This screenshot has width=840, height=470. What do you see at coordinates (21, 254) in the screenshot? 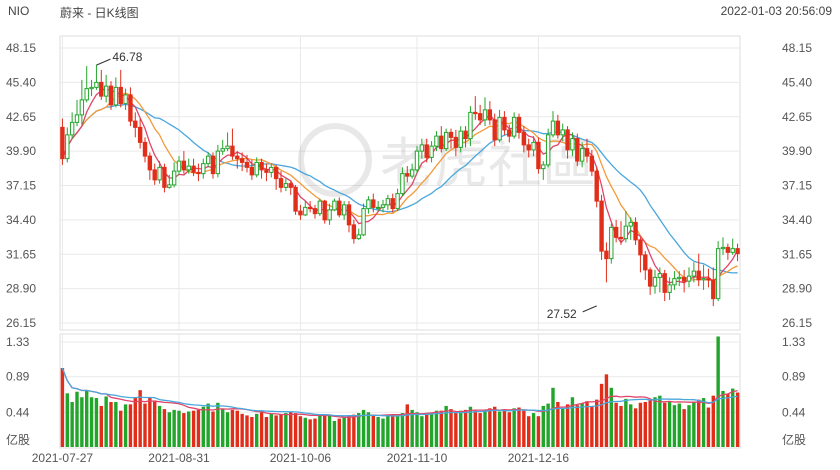
I see `price-tick-label-left: 31.65` at bounding box center [21, 254].